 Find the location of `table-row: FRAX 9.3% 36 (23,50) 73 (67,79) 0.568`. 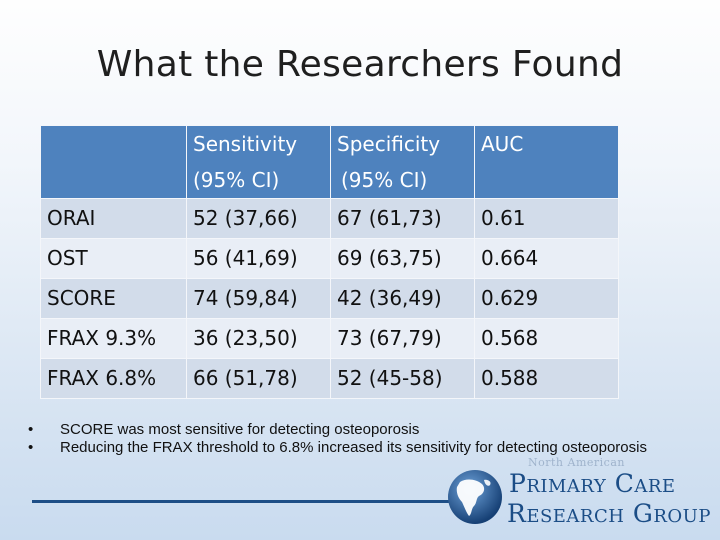

table-row: FRAX 9.3% 36 (23,50) 73 (67,79) 0.568 is located at coordinates (329, 338).